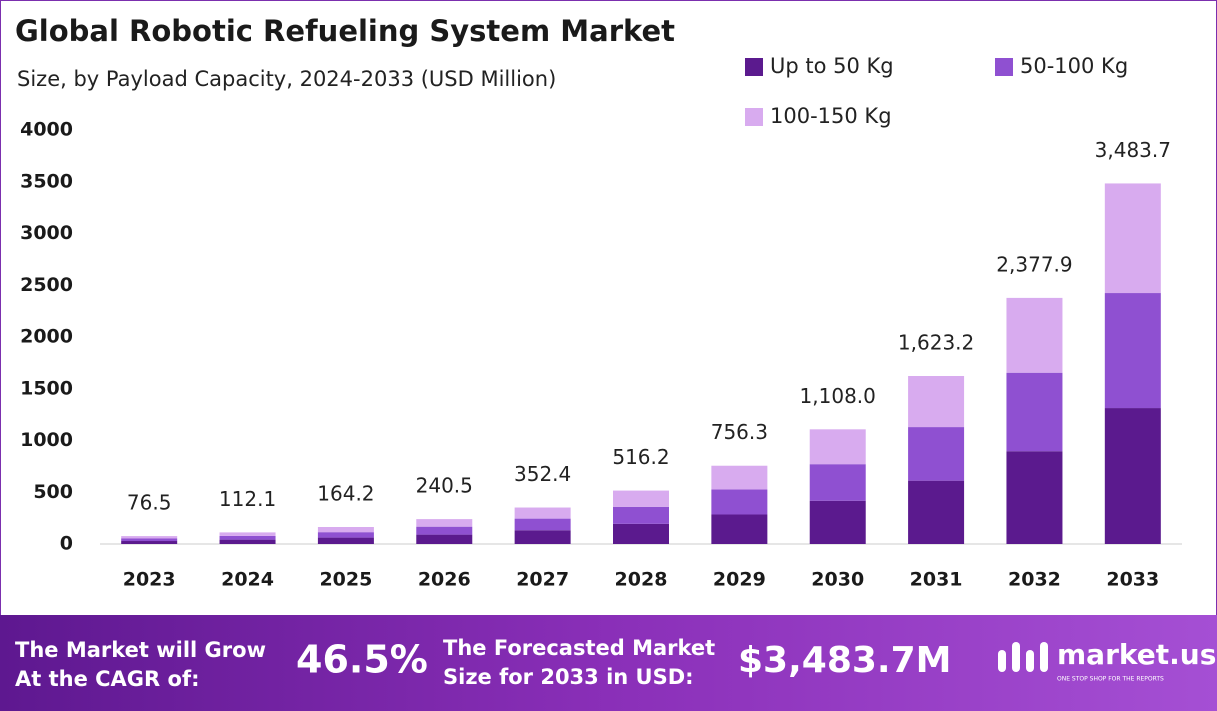  I want to click on x-tick-label: 2033, so click(1132, 580).